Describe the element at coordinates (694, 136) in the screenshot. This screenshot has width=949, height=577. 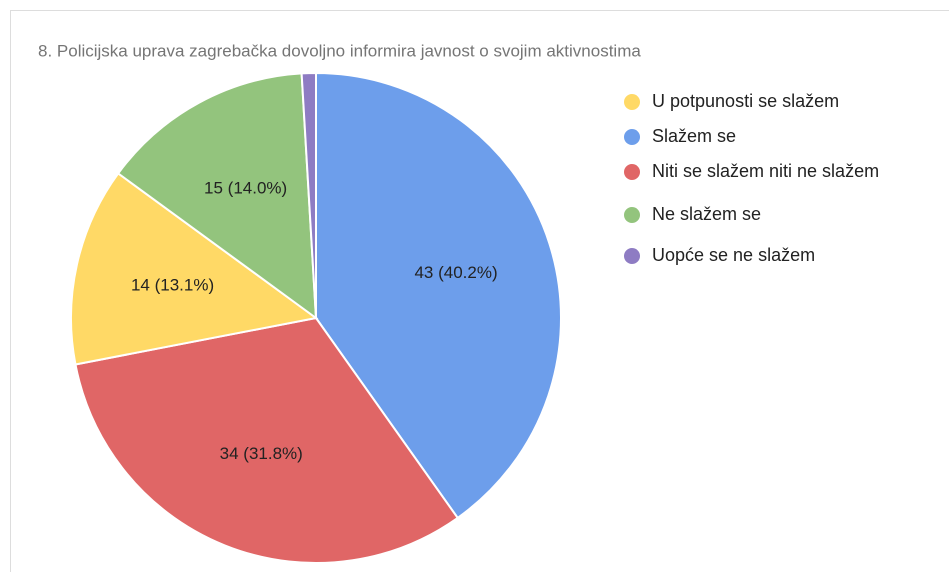
I see `legend-label: Slažem se` at that location.